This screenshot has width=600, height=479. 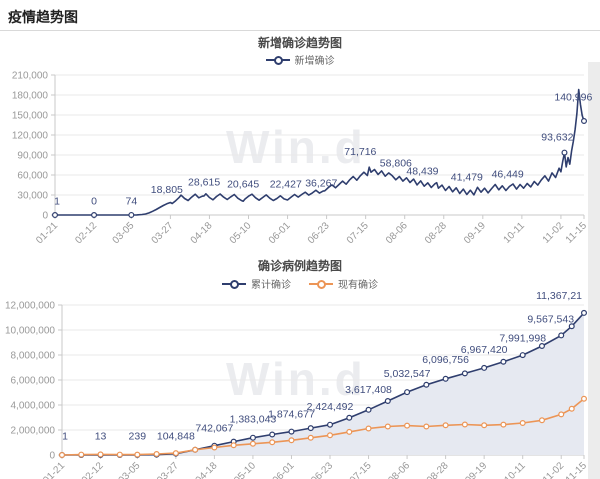 What do you see at coordinates (241, 233) in the screenshot?
I see `x-axis-label: 05-10` at bounding box center [241, 233].